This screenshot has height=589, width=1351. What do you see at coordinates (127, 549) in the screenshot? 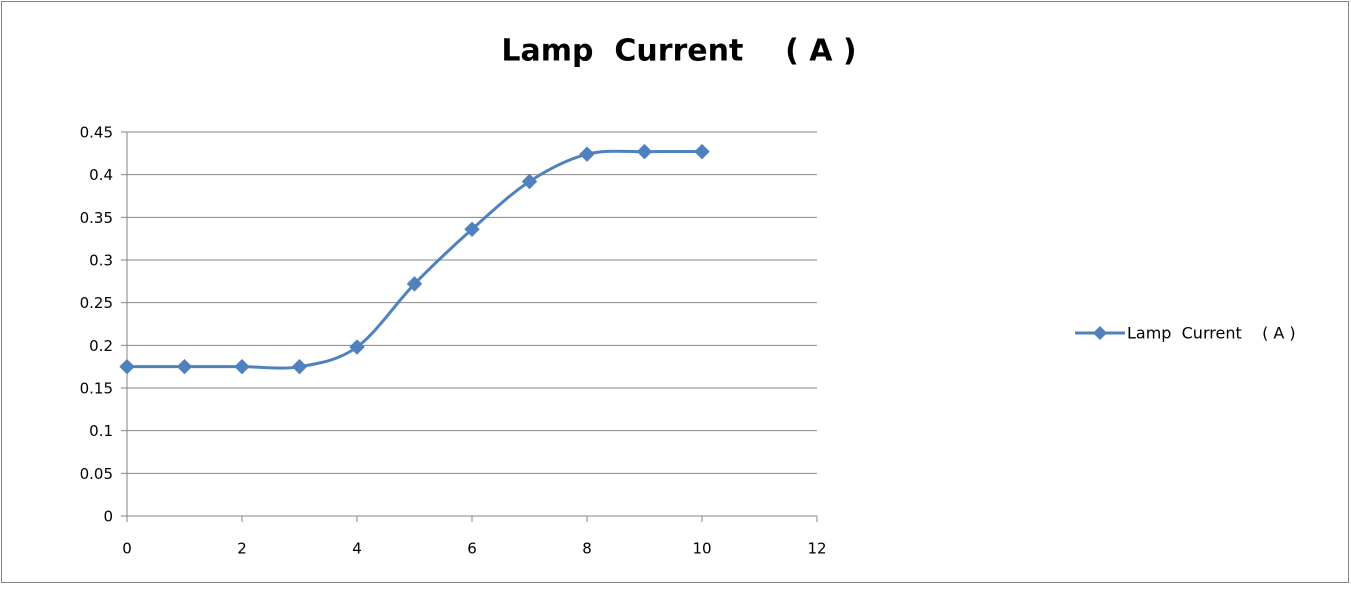
I see `x-tick-label: 0` at bounding box center [127, 549].